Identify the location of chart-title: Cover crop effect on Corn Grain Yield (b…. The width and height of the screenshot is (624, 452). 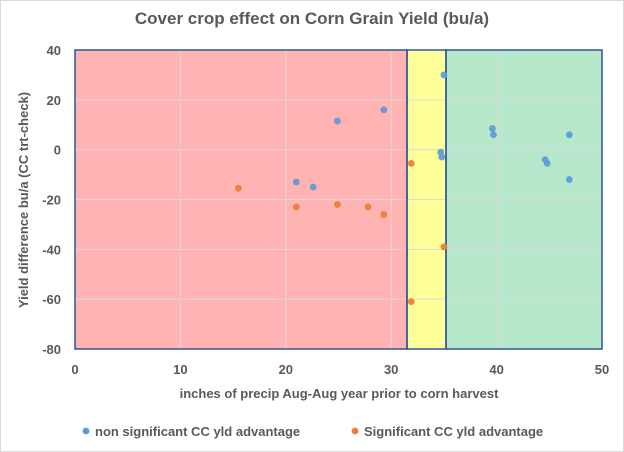
(312, 18).